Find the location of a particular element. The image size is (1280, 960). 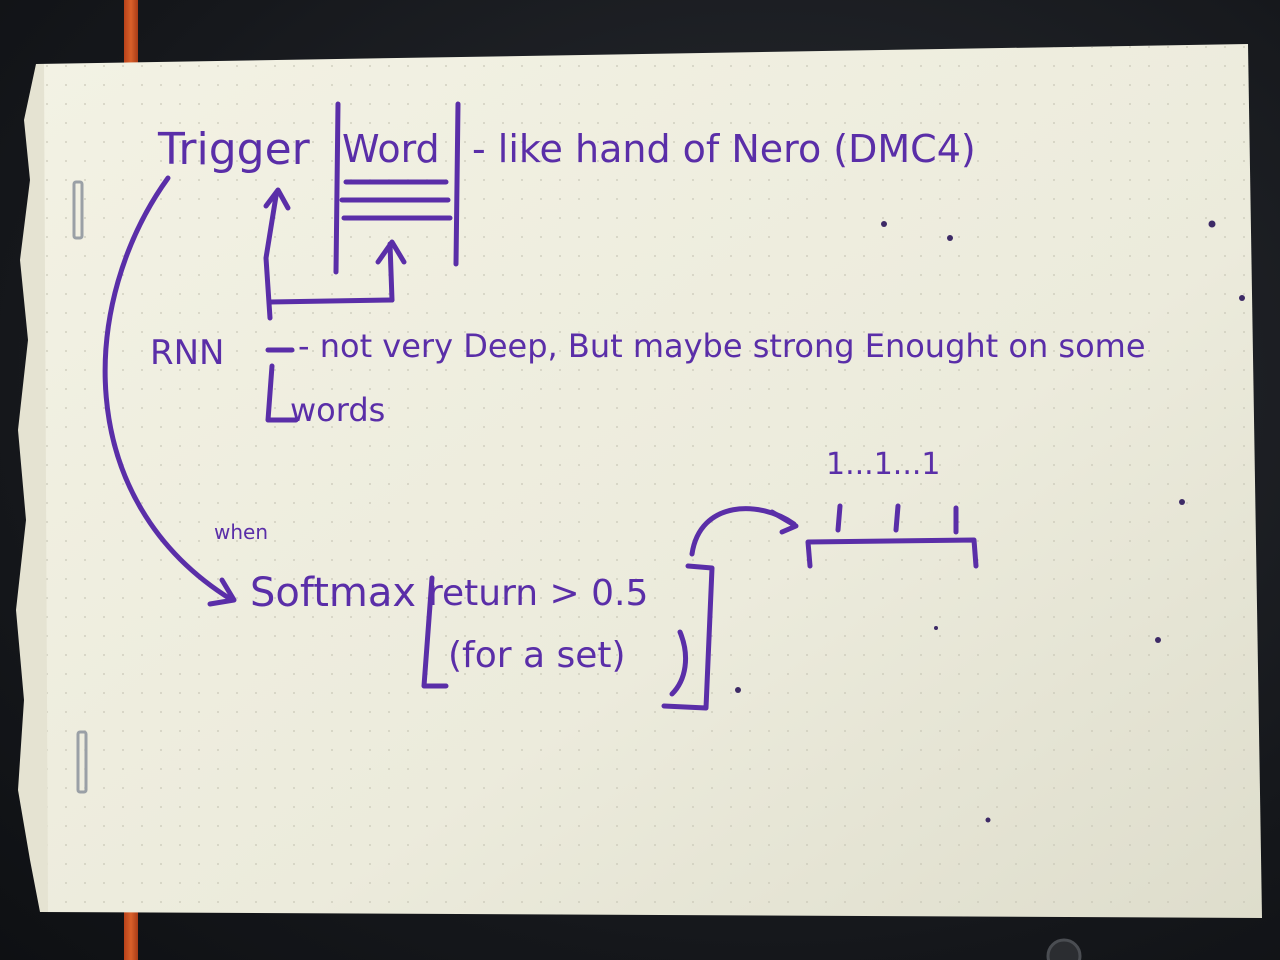

bracket-left is located at coordinates (435, 632).